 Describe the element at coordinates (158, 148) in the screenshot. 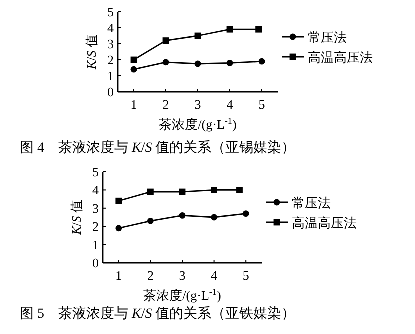

I see `text: 图 4 茶液浓度与 K/S 值的关系（亚锡媒染）` at that location.